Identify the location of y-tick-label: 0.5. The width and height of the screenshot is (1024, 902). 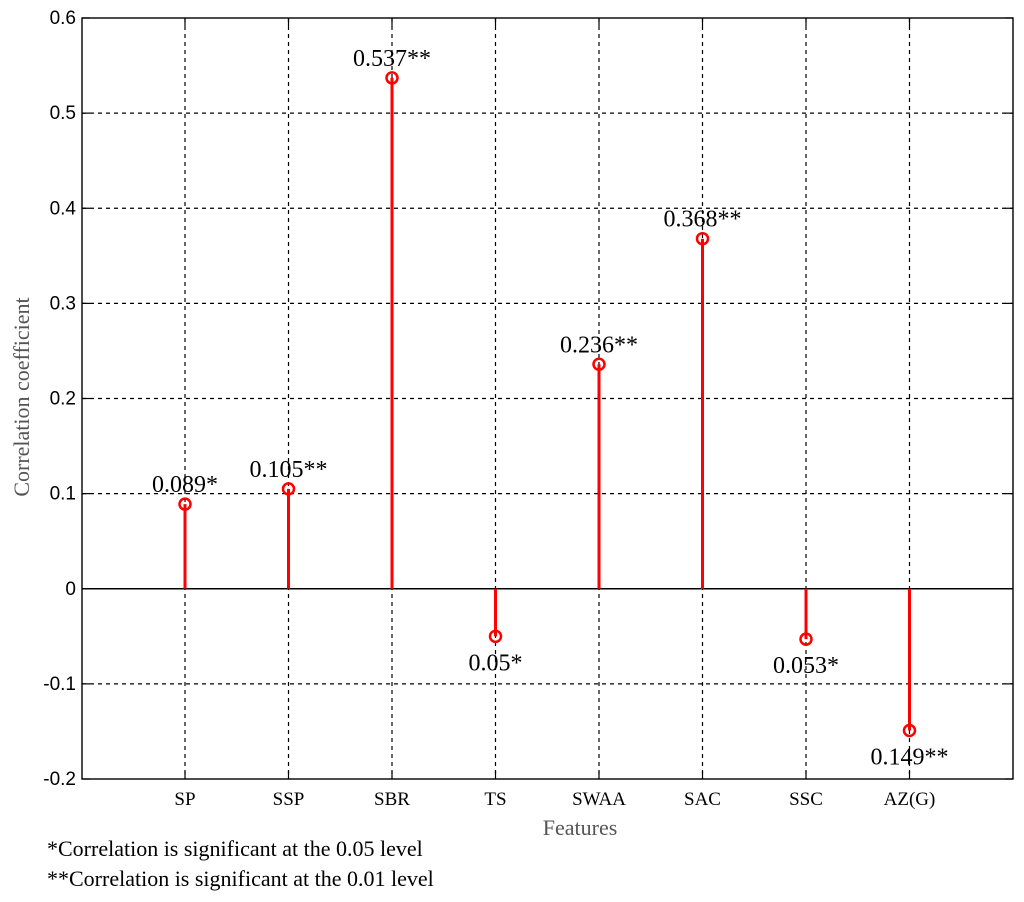
(63, 113).